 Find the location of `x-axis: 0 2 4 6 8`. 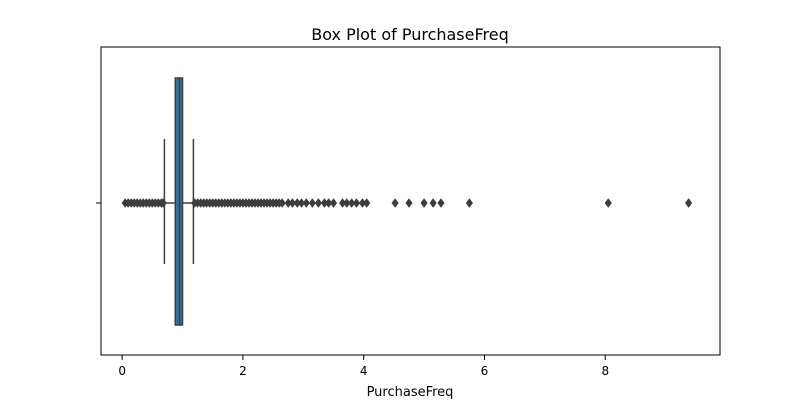

x-axis: 0 2 4 6 8 is located at coordinates (363, 366).